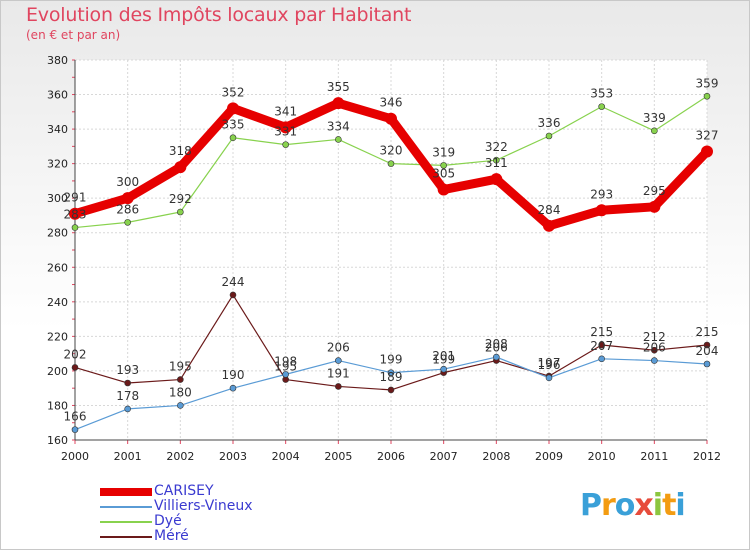  Describe the element at coordinates (549, 123) in the screenshot. I see `data-label: 336` at that location.